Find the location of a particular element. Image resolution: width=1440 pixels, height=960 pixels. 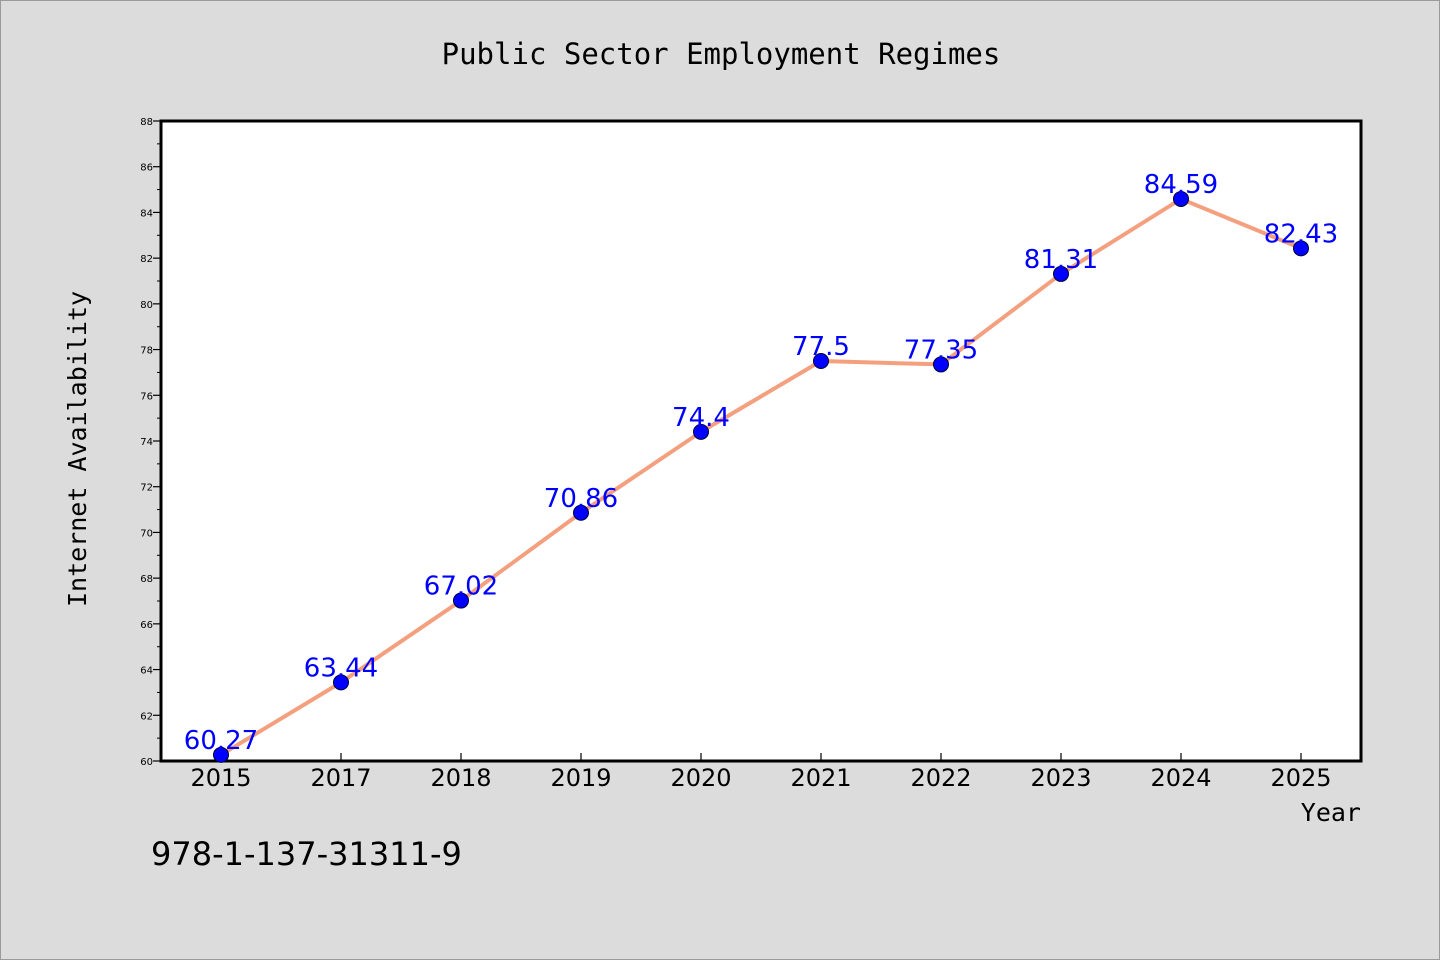

y-tick-label: 60 is located at coordinates (146, 762).